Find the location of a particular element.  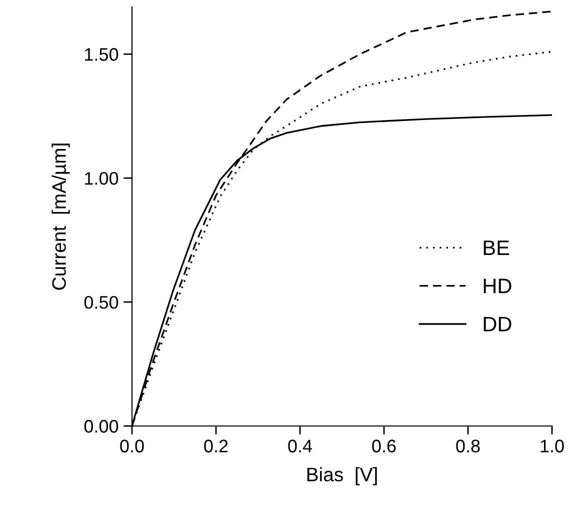

legend-label: BE is located at coordinates (497, 247).